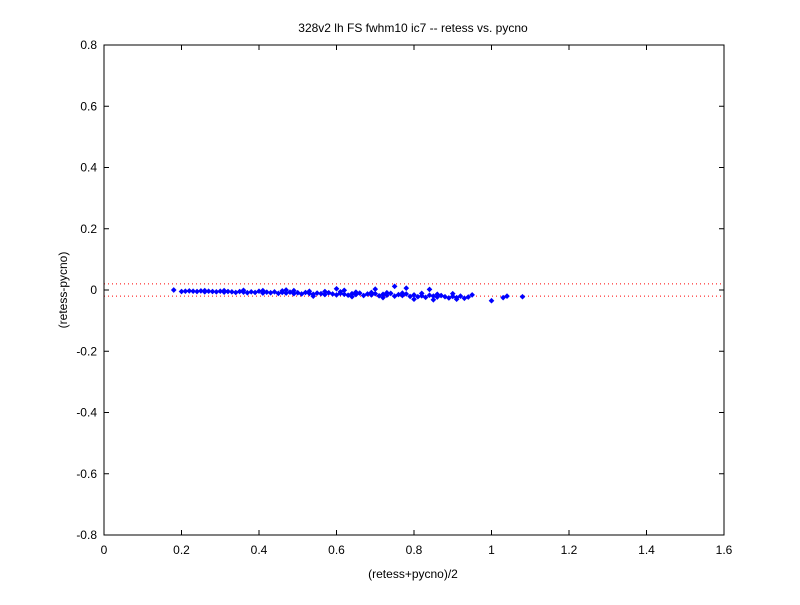 Image resolution: width=800 pixels, height=605 pixels. What do you see at coordinates (63, 290) in the screenshot?
I see `y-axis-label: (retess-pycno)` at bounding box center [63, 290].